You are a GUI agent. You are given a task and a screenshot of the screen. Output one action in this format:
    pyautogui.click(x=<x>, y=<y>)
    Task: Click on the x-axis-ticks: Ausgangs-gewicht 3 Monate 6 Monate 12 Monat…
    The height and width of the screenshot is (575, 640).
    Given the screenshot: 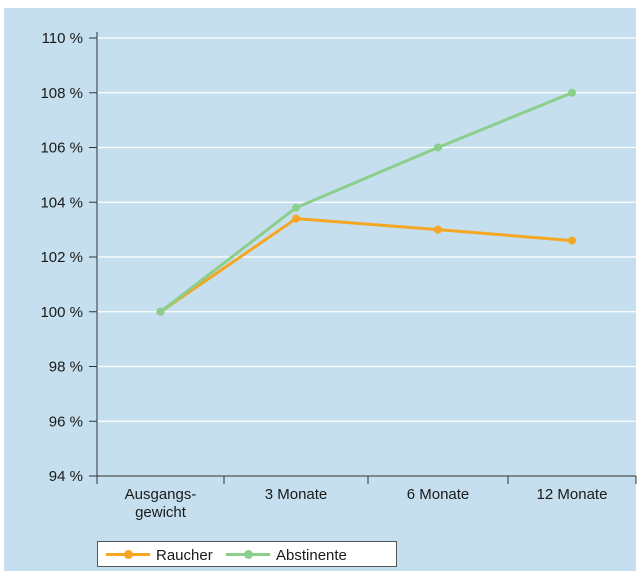 What is the action you would take?
    pyautogui.click(x=366, y=498)
    